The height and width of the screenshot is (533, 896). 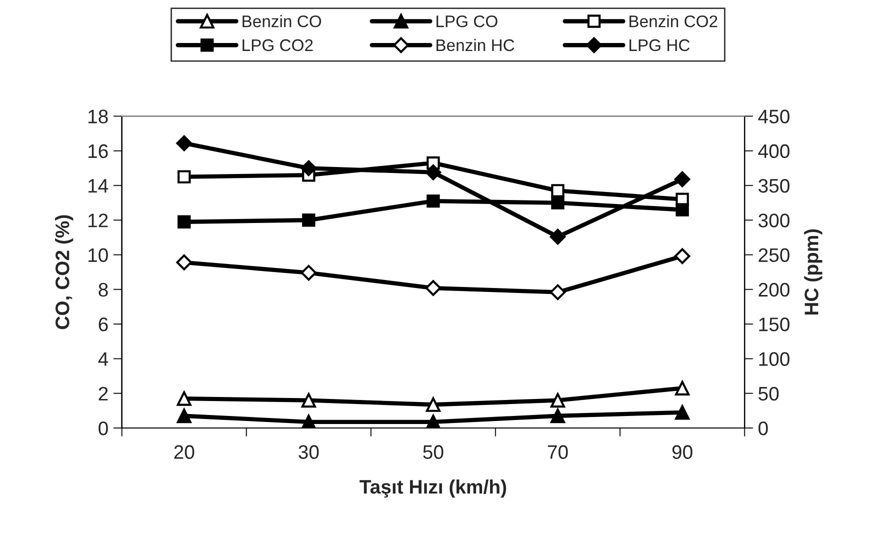 What do you see at coordinates (774, 289) in the screenshot?
I see `y2-tick-label: 200` at bounding box center [774, 289].